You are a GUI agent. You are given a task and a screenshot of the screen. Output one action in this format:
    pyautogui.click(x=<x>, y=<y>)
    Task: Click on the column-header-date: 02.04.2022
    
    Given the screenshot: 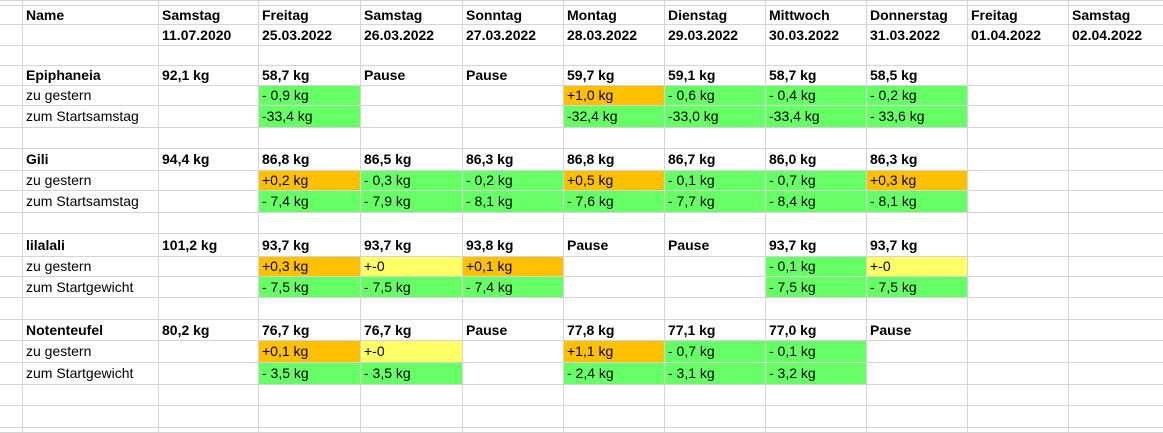 What is the action you would take?
    pyautogui.click(x=1107, y=35)
    